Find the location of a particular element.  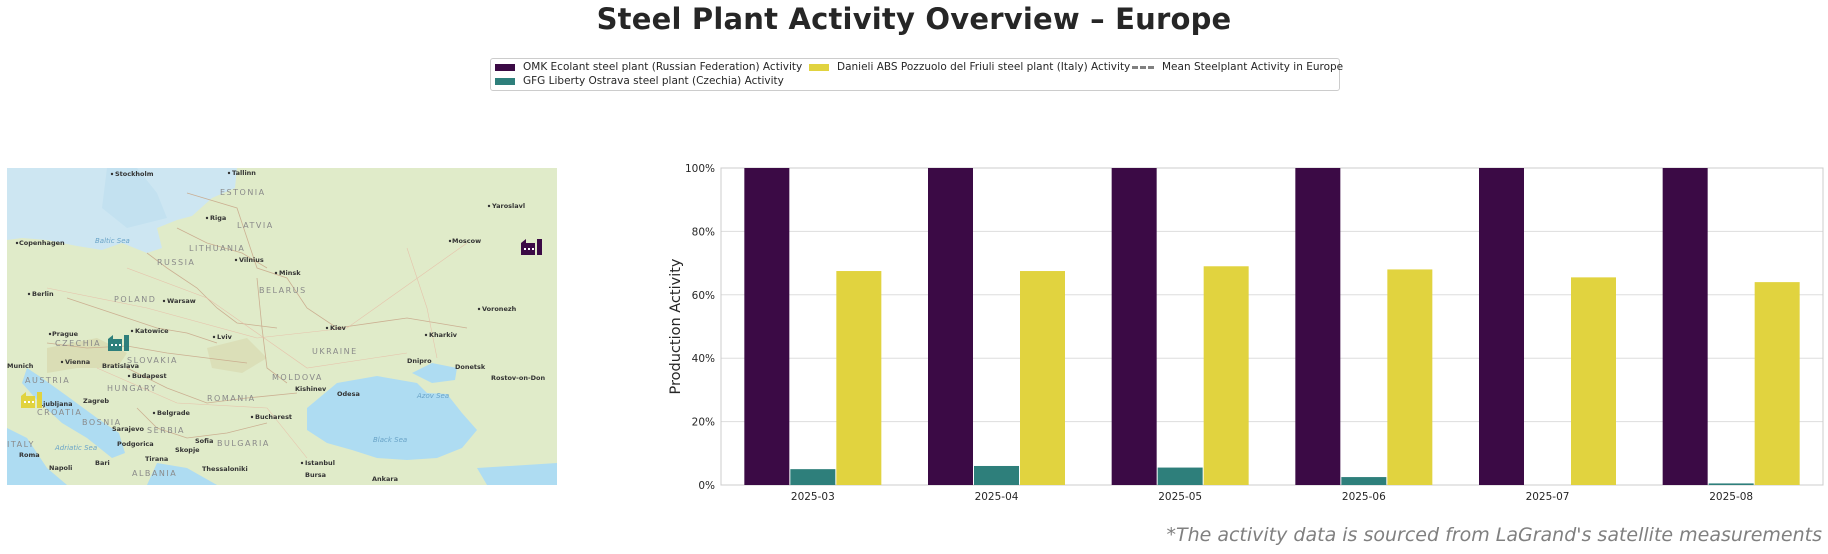

map-city-label: Donetsk is located at coordinates (470, 367).